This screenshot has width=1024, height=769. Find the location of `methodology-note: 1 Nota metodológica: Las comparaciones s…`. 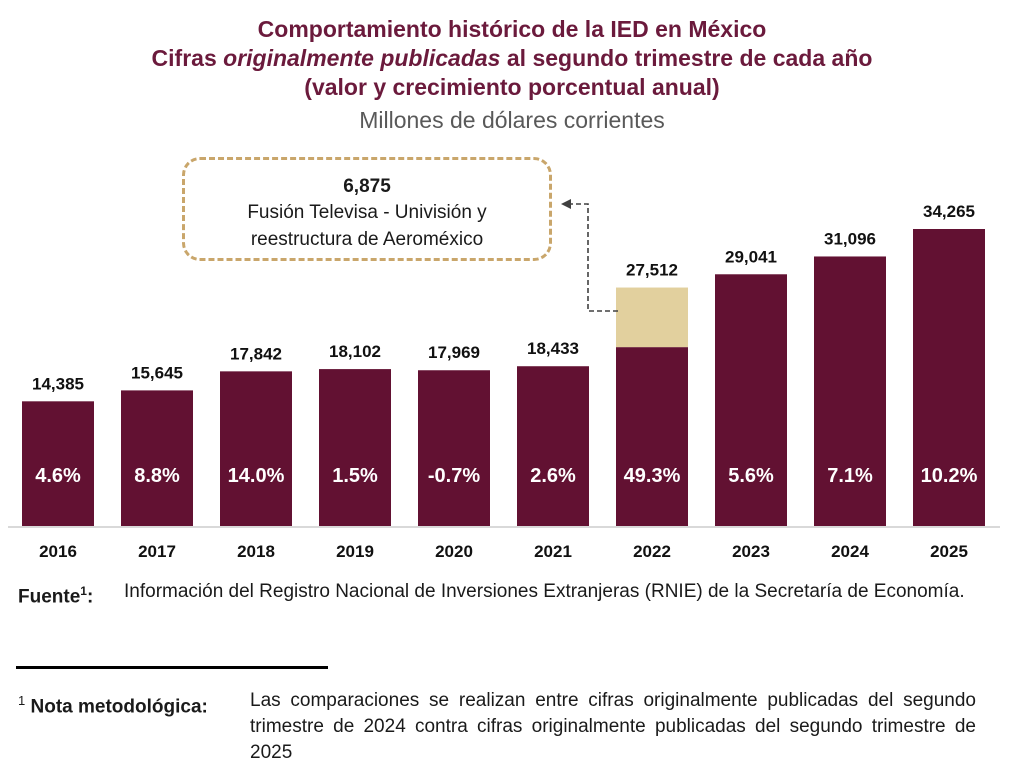

methodology-note: 1 Nota metodológica: Las comparaciones s… is located at coordinates (497, 727).